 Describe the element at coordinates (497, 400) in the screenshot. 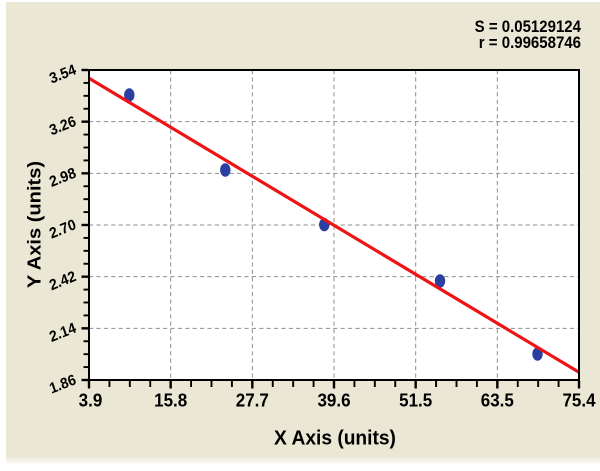

I see `svg-text: 63.5` at that location.